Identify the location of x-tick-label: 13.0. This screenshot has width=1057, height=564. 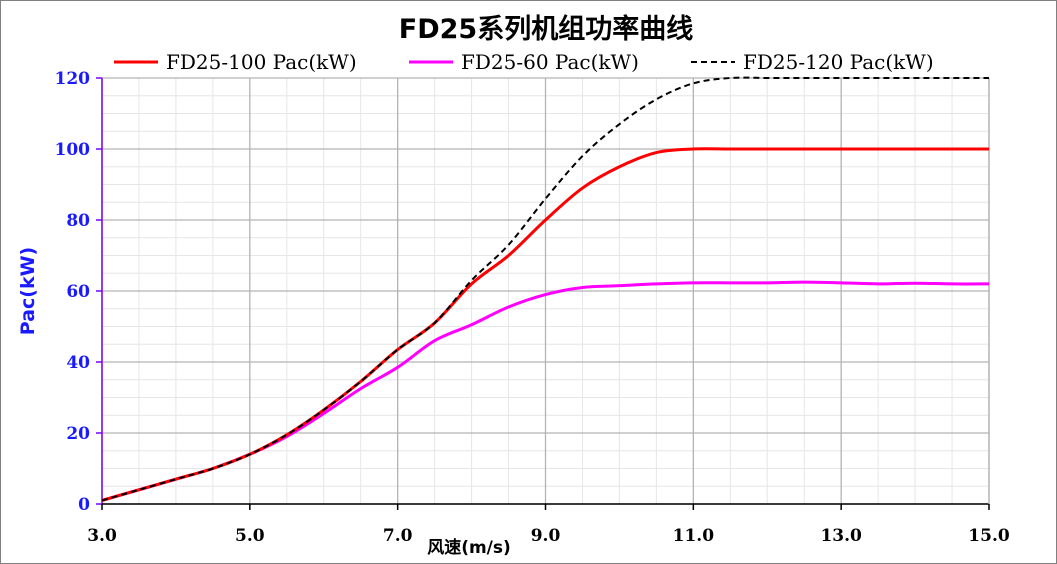
(841, 536).